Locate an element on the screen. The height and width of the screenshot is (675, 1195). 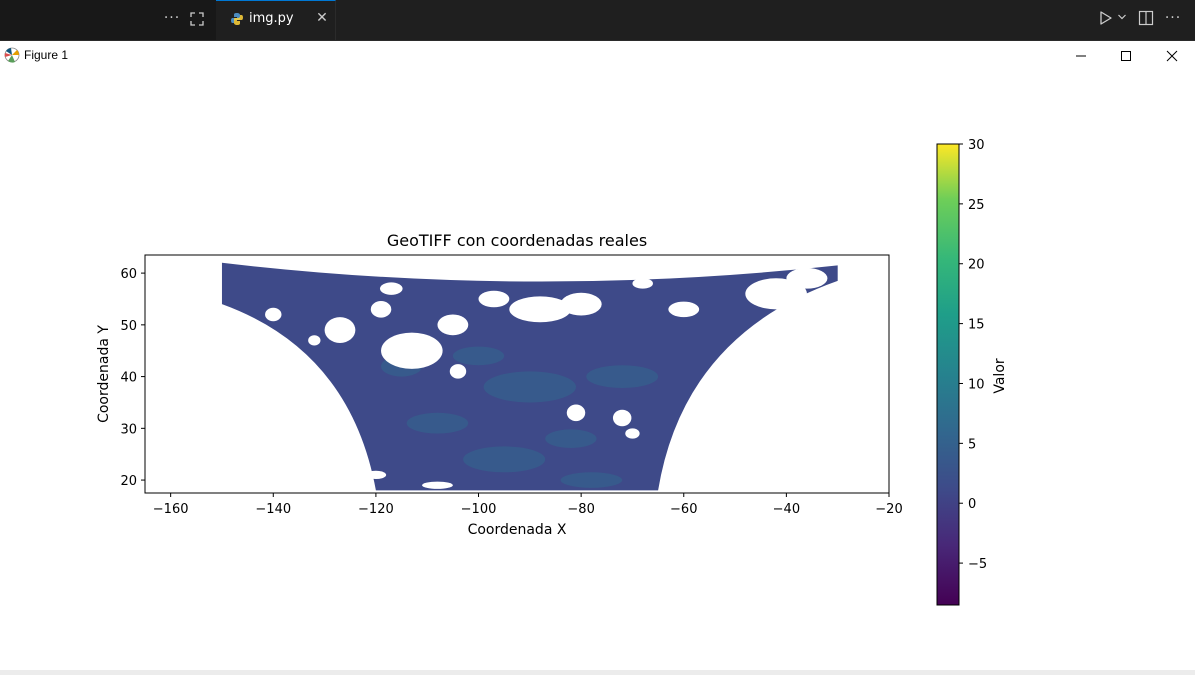
y-tick-label: 50 is located at coordinates (128, 326).